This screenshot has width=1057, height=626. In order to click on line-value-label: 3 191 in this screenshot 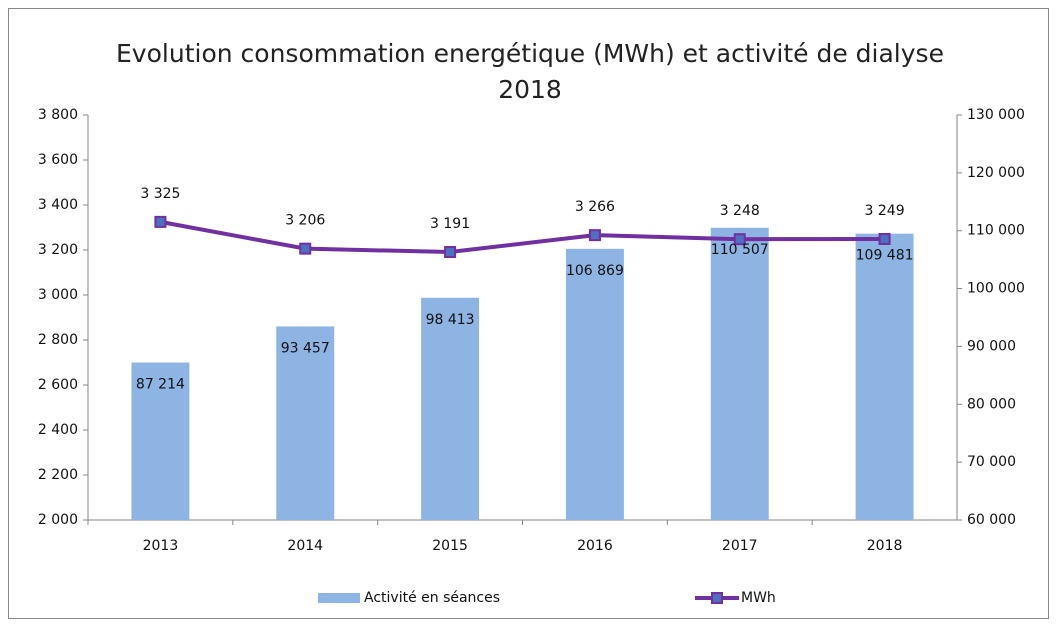, I will do `click(450, 224)`.